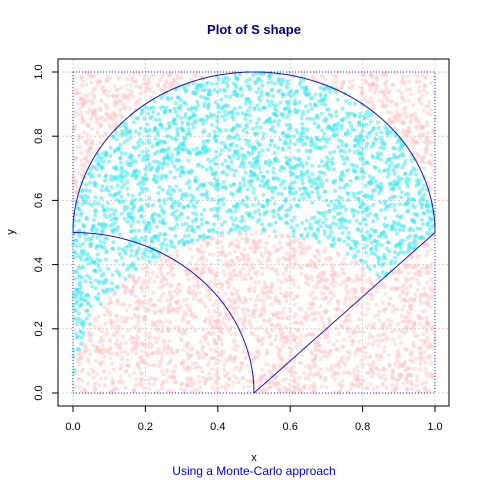  Describe the element at coordinates (253, 471) in the screenshot. I see `chart-subtitle: Using a Monte-Carlo approach` at that location.